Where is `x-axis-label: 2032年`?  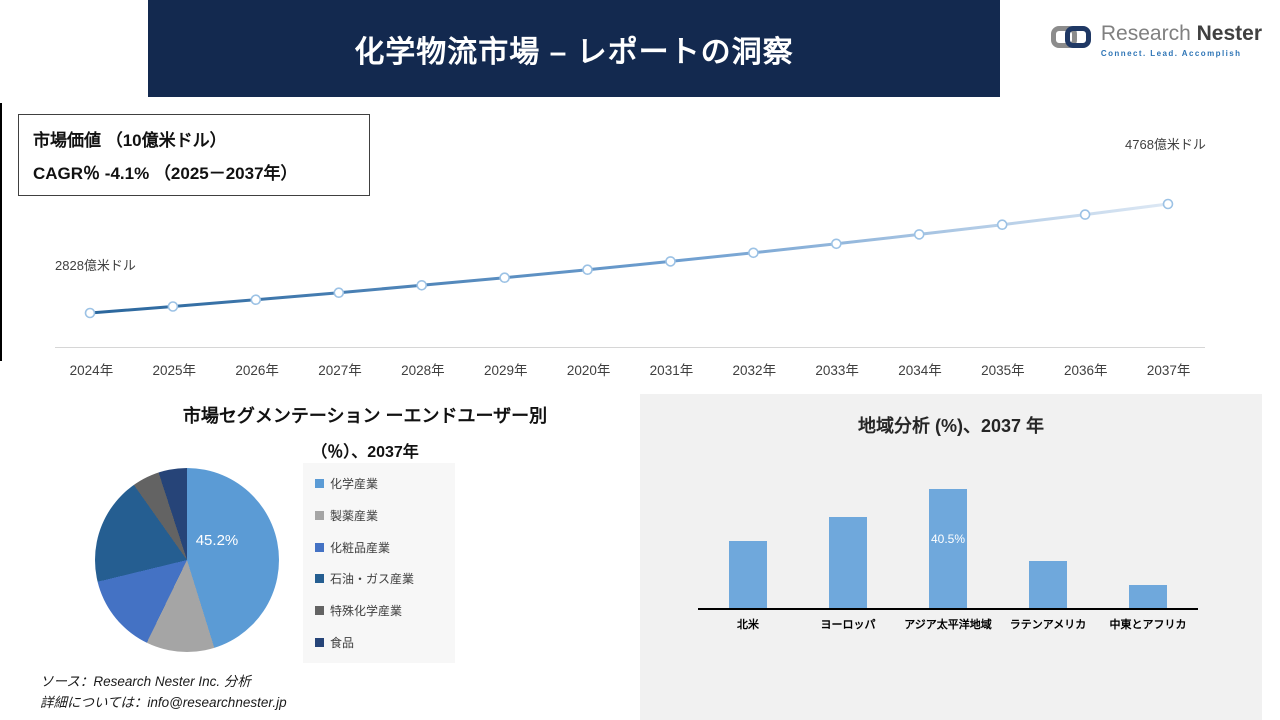 x-axis-label: 2032年 is located at coordinates (754, 370).